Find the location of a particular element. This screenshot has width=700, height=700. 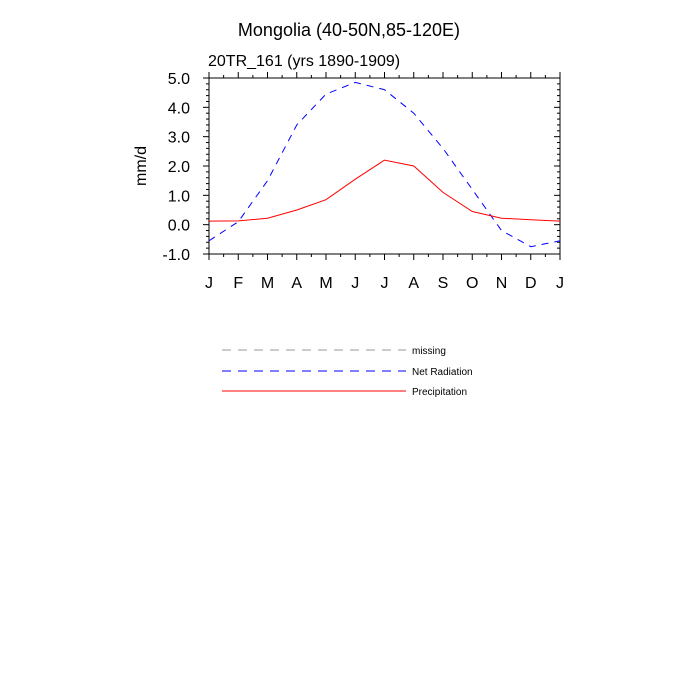

x-tick-label: D is located at coordinates (531, 283).